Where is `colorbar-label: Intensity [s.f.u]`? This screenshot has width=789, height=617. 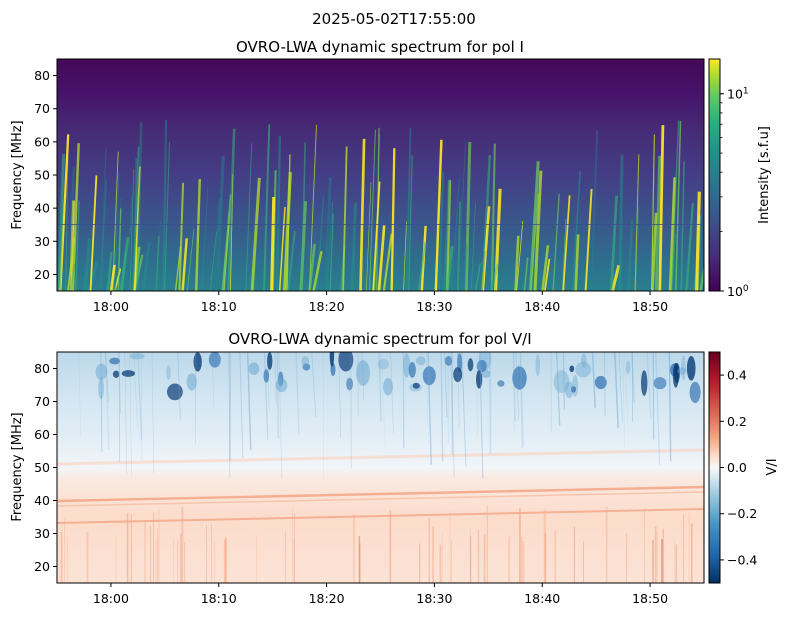
colorbar-label: Intensity [s.f.u] is located at coordinates (764, 175).